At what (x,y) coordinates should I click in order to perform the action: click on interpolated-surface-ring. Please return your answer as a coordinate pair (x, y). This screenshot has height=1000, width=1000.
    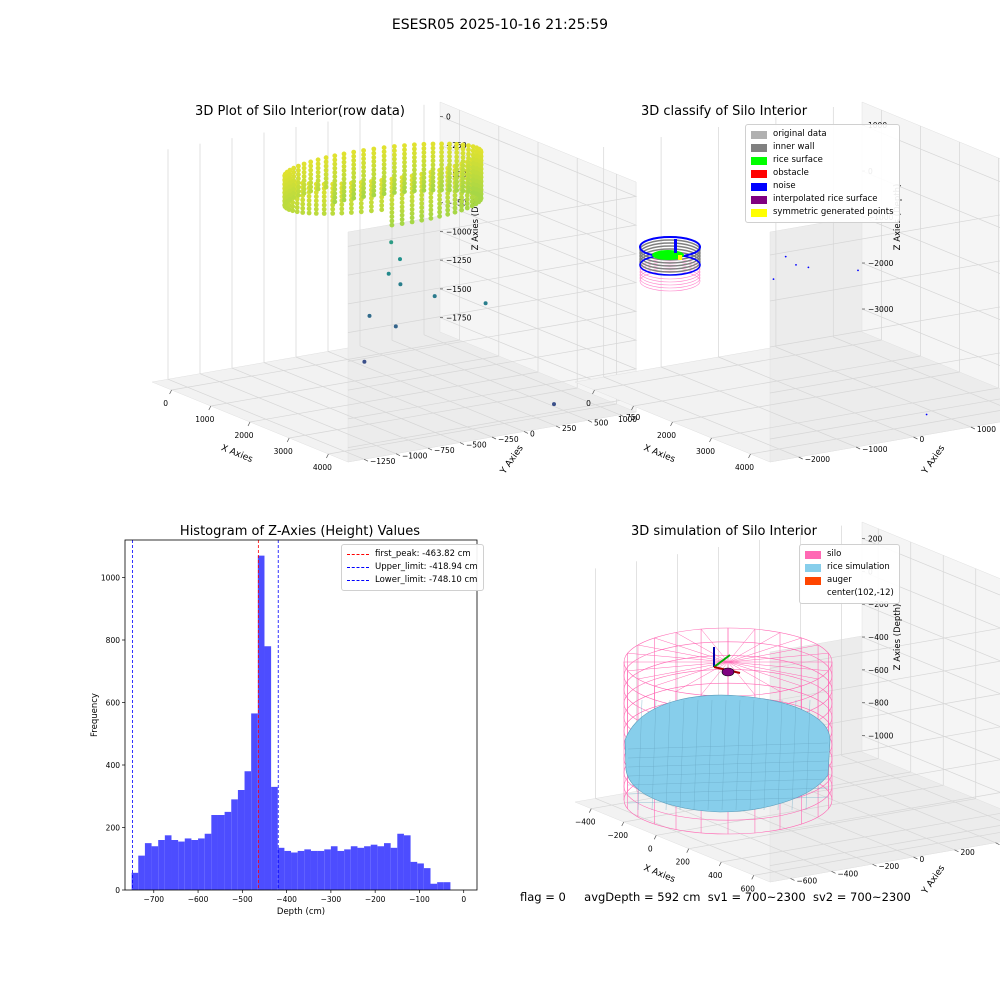
    Looking at the image, I should click on (670, 281).